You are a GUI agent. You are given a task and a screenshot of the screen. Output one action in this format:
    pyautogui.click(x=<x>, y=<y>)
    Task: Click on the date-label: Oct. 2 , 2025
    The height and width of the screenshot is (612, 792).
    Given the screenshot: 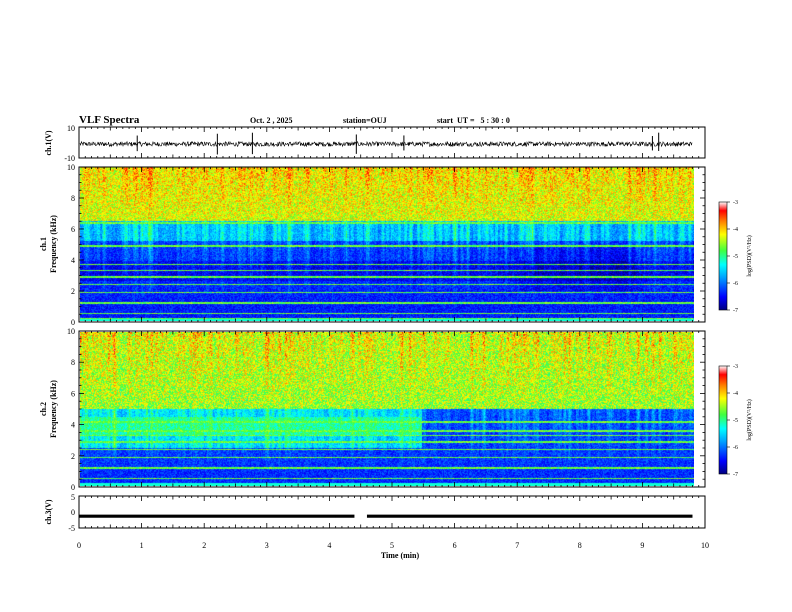 What is the action you would take?
    pyautogui.click(x=271, y=120)
    